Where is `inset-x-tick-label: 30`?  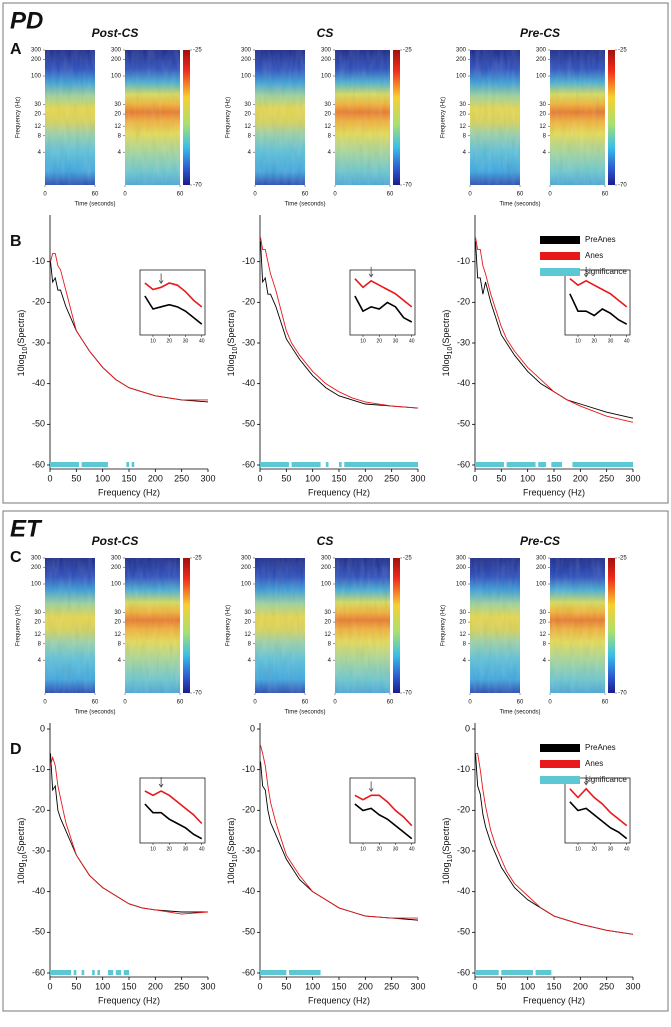
inset-x-tick-label: 30 is located at coordinates (186, 849).